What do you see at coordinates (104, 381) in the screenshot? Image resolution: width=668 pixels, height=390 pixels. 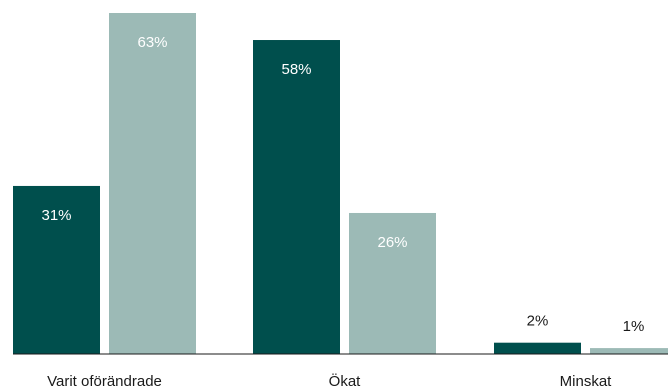 I see `category-label-0: Varit oförändrade` at bounding box center [104, 381].